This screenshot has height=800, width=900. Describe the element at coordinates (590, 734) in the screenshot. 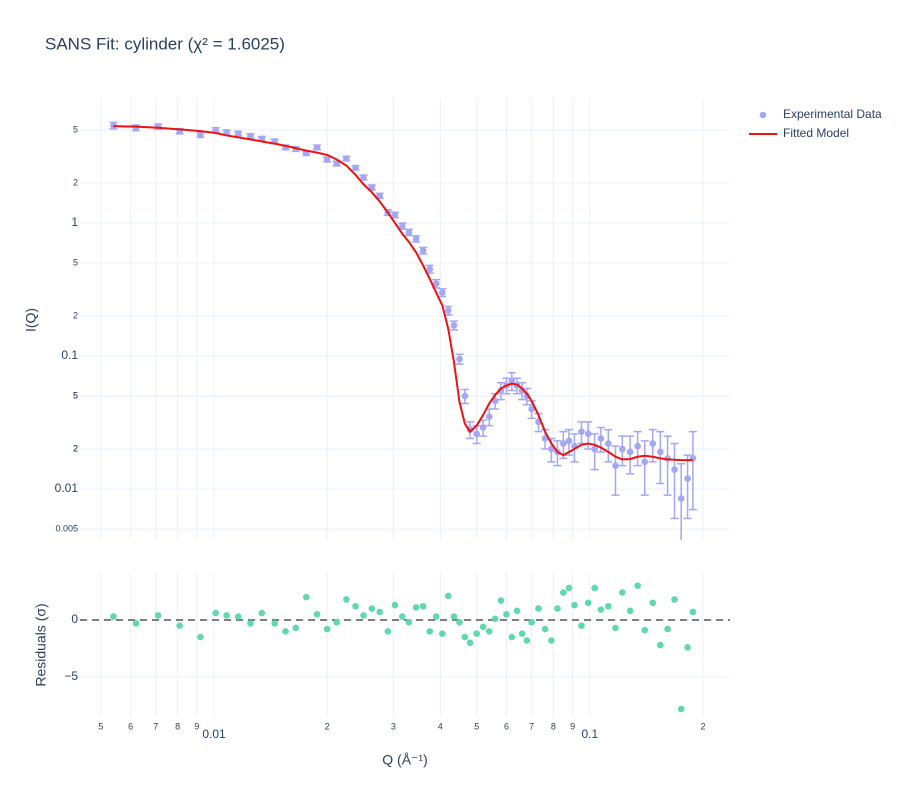

I see `x-tick-label: 0.1` at that location.